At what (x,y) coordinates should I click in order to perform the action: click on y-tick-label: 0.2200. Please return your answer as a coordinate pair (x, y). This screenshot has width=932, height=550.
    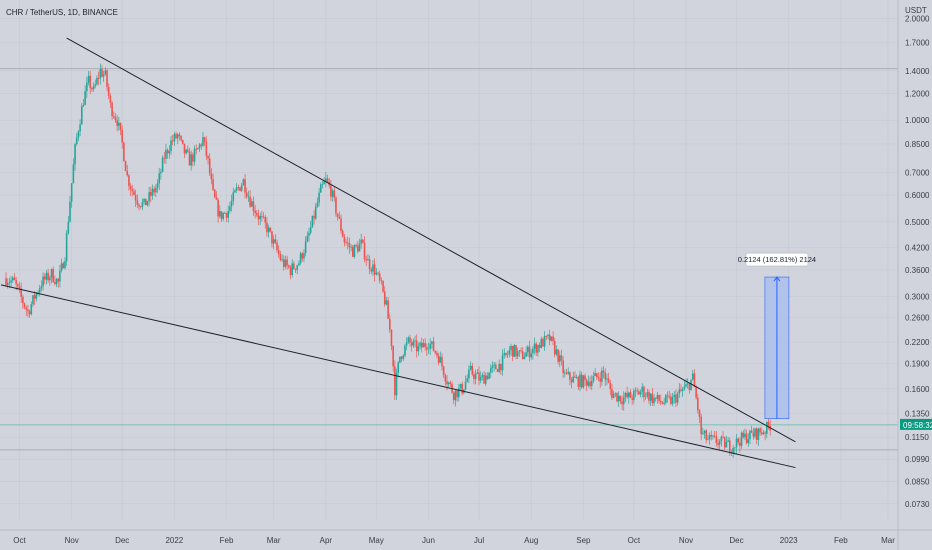
    Looking at the image, I should click on (917, 342).